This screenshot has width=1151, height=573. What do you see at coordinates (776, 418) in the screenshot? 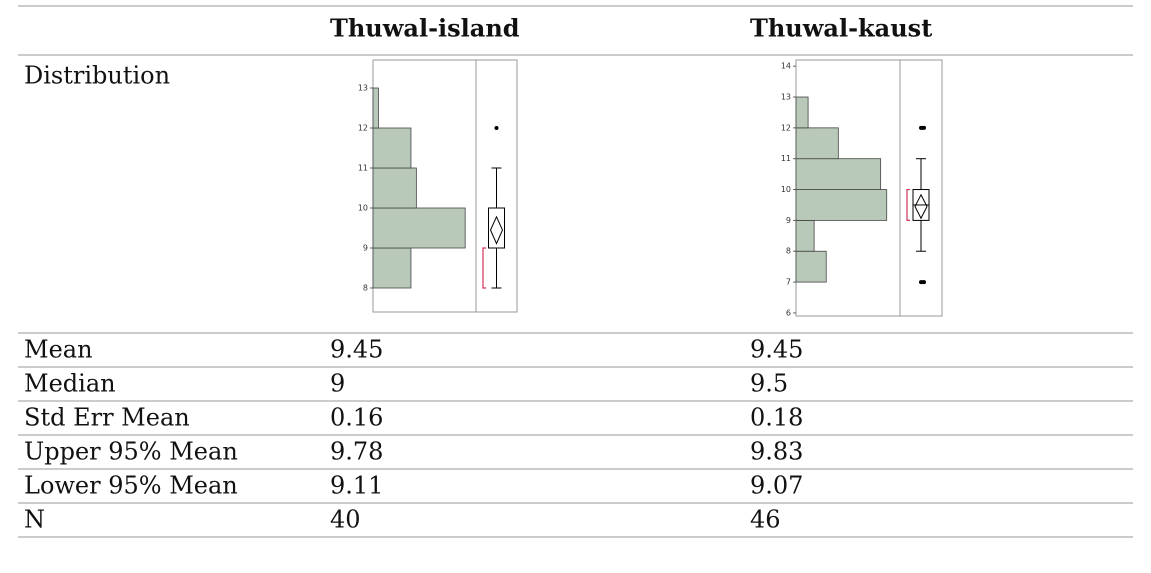
I see `cell-value: 0.18` at bounding box center [776, 418].